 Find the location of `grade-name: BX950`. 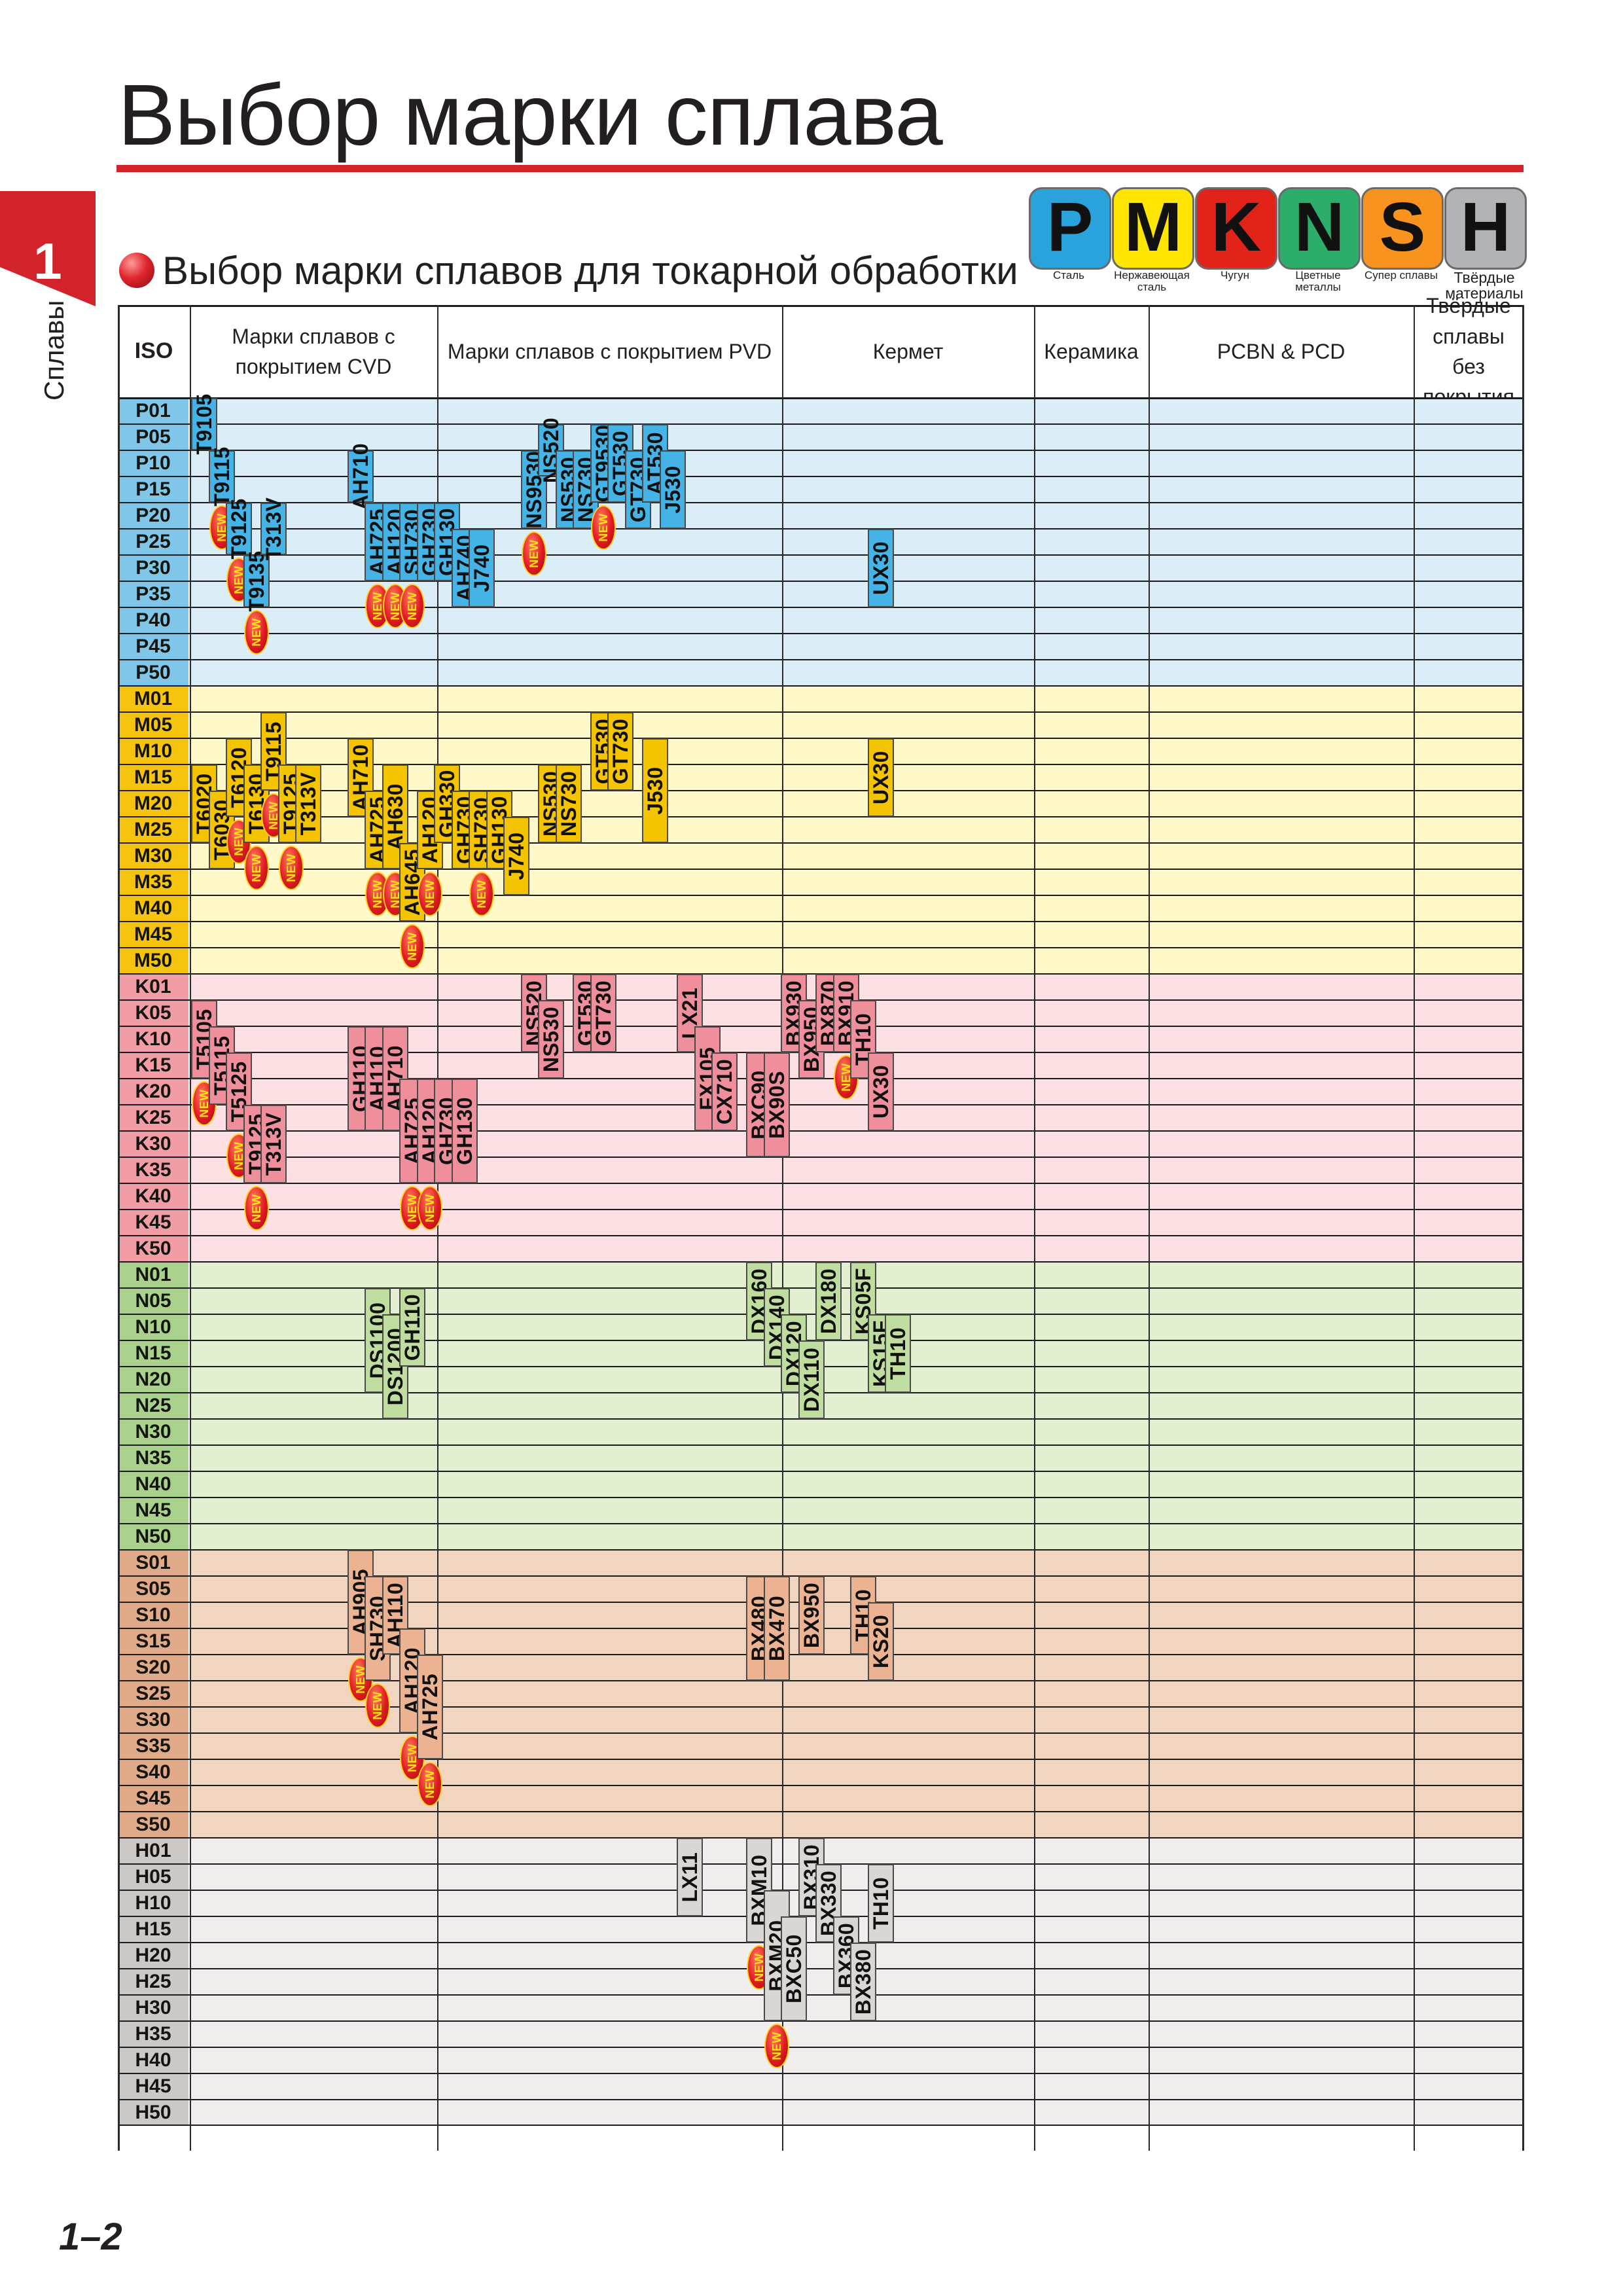

grade-name: BX950 is located at coordinates (811, 1615).